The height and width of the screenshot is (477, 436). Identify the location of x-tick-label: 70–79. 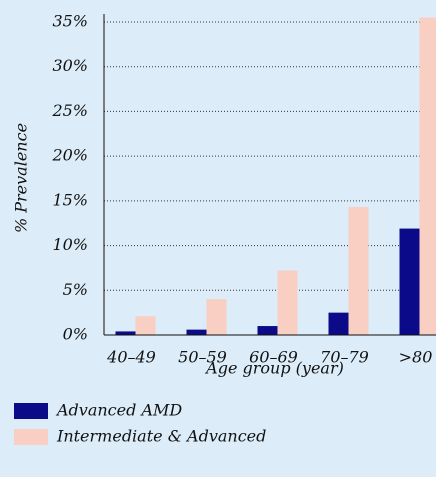
(344, 357).